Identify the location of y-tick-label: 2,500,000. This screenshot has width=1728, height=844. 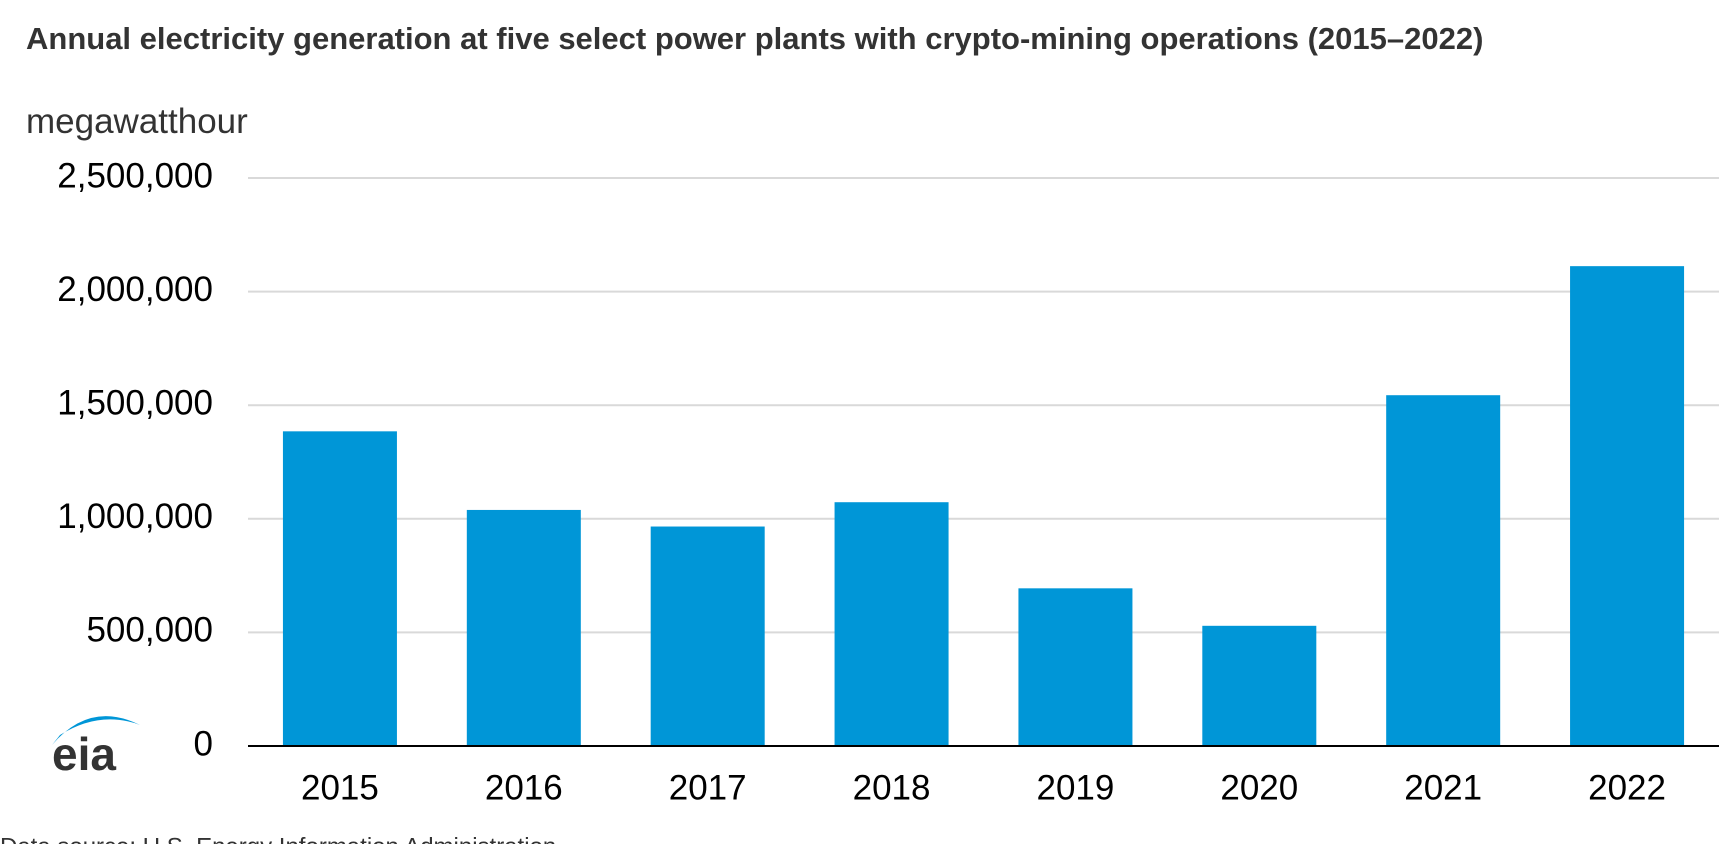
(135, 175).